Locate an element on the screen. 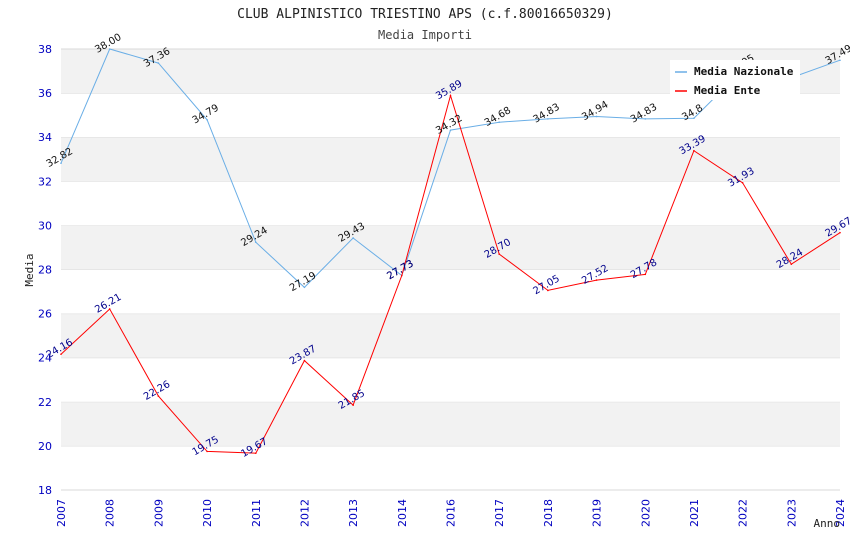 The image size is (850, 550). x-tick-label: 2007 is located at coordinates (61, 513).